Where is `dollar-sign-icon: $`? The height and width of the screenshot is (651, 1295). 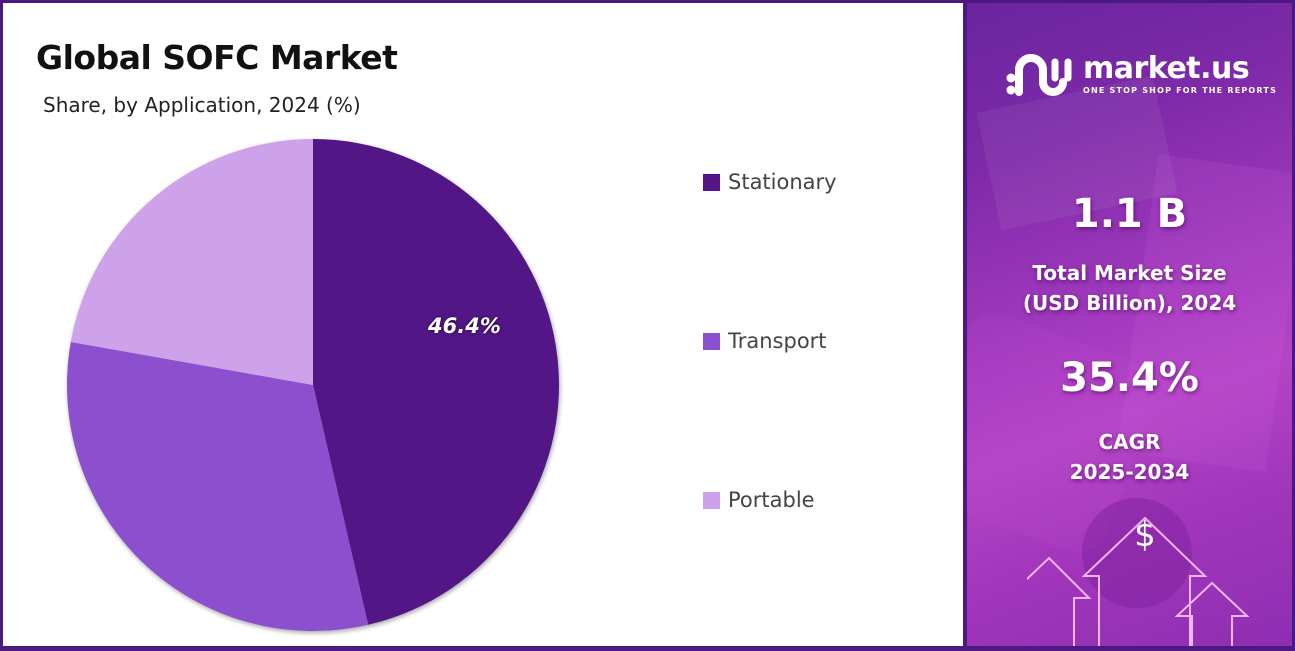 dollar-sign-icon: $ is located at coordinates (1145, 535).